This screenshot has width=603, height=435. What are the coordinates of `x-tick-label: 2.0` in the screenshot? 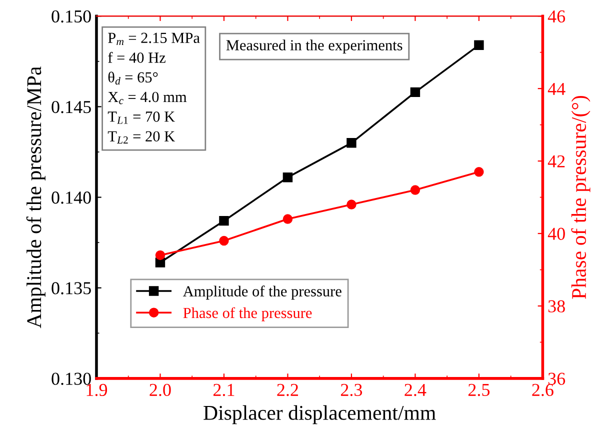 It's located at (160, 390).